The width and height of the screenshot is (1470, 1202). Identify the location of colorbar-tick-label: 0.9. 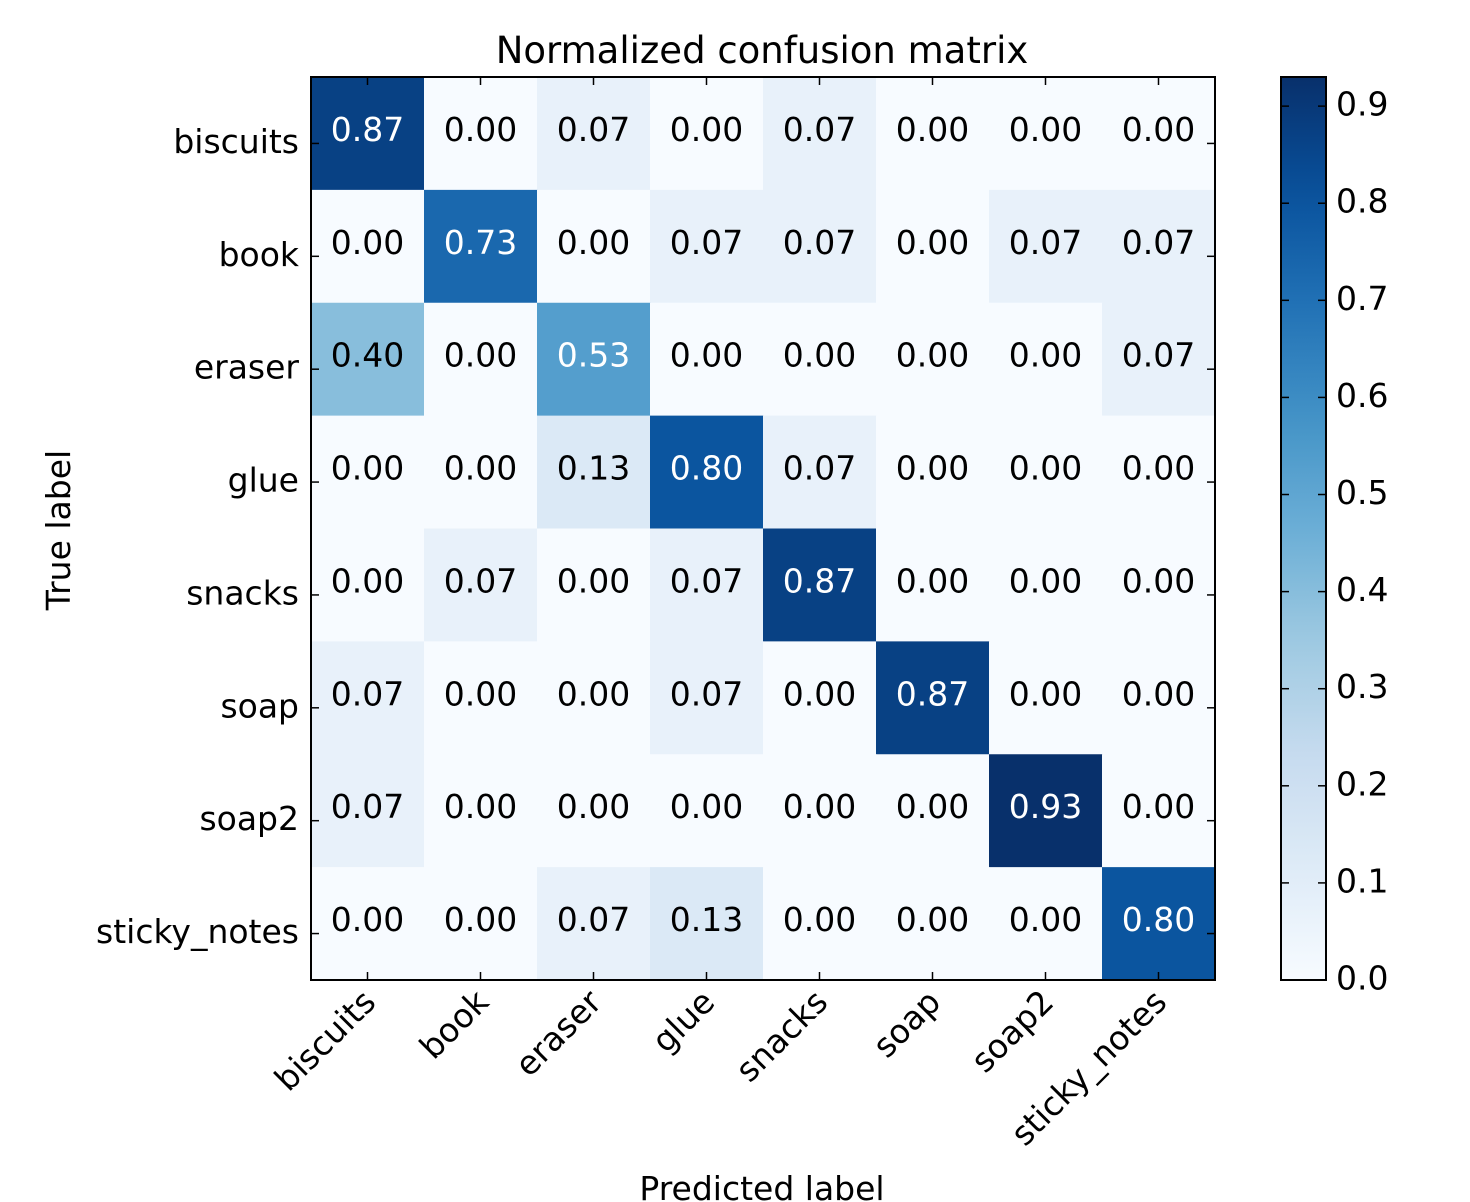
(1362, 104).